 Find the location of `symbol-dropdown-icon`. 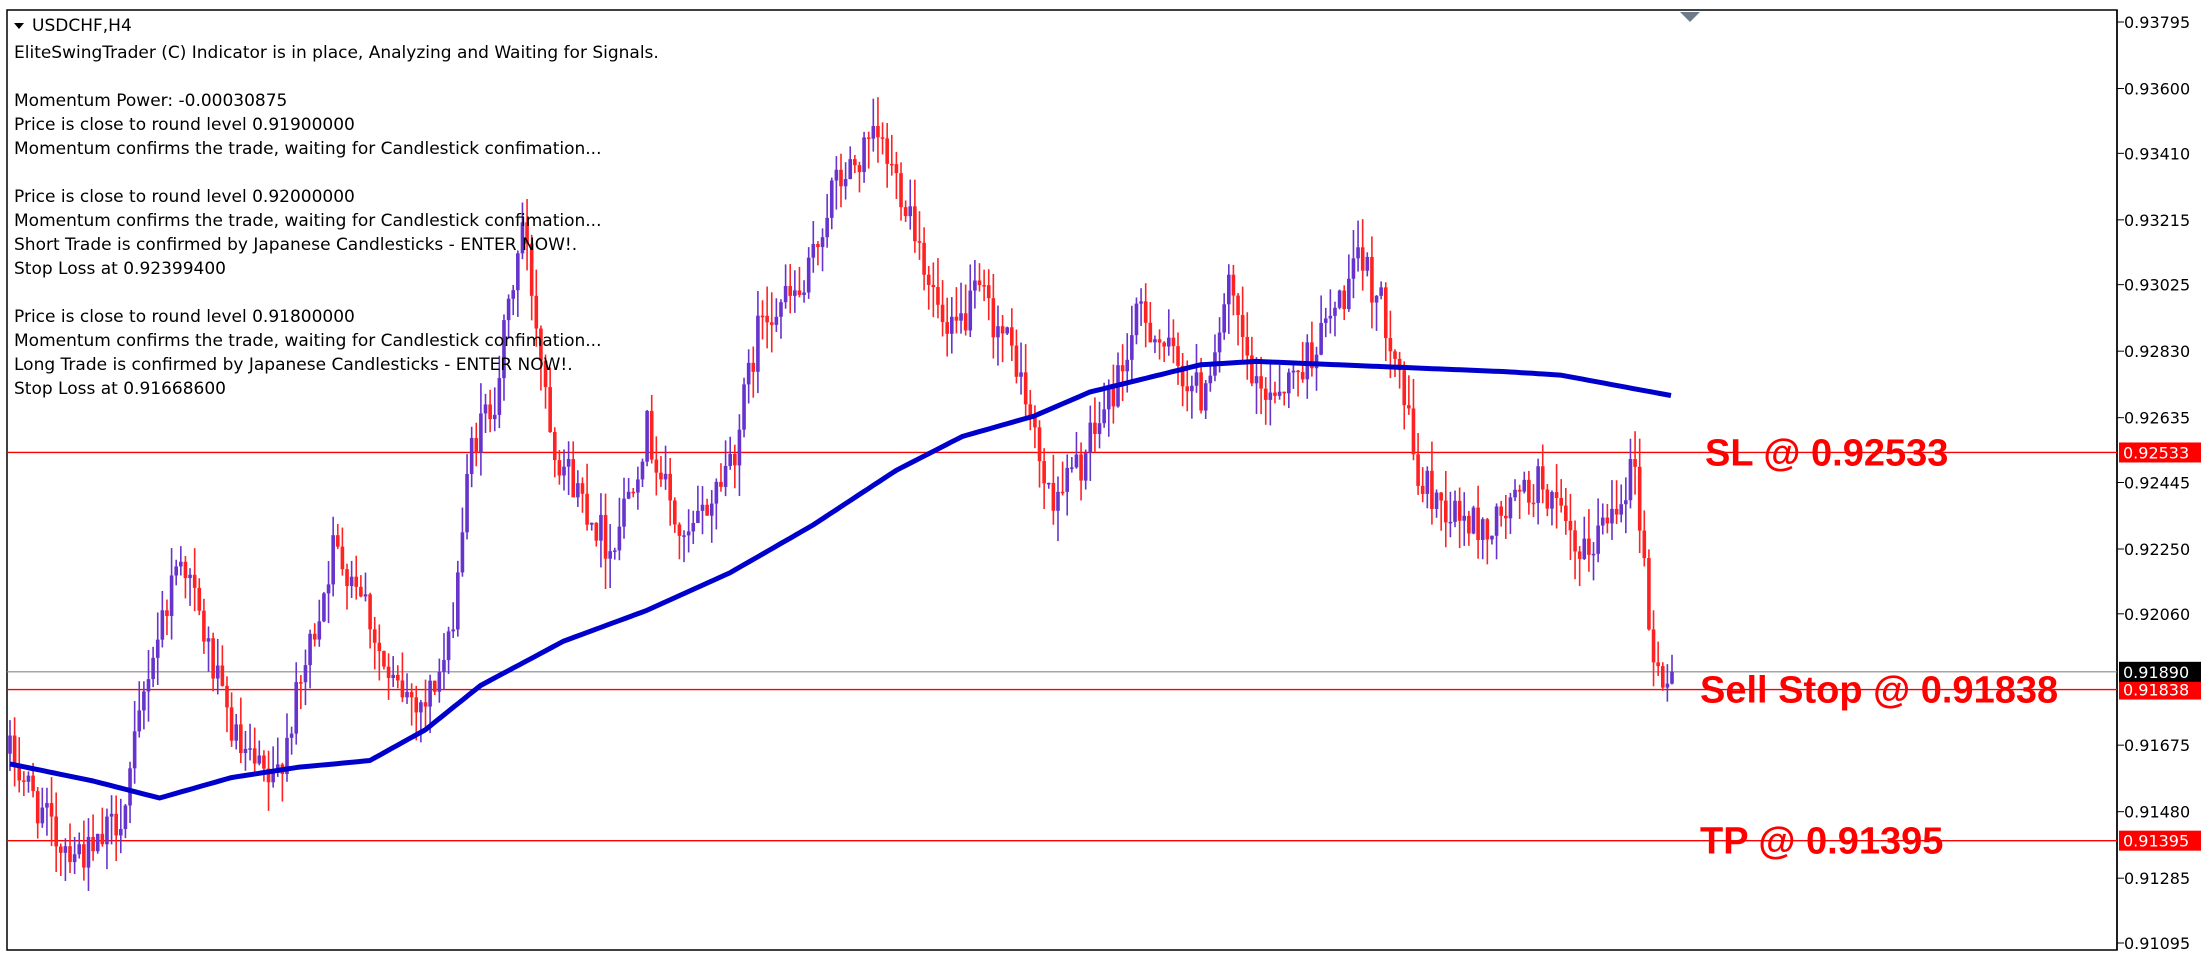

symbol-dropdown-icon is located at coordinates (19, 26).